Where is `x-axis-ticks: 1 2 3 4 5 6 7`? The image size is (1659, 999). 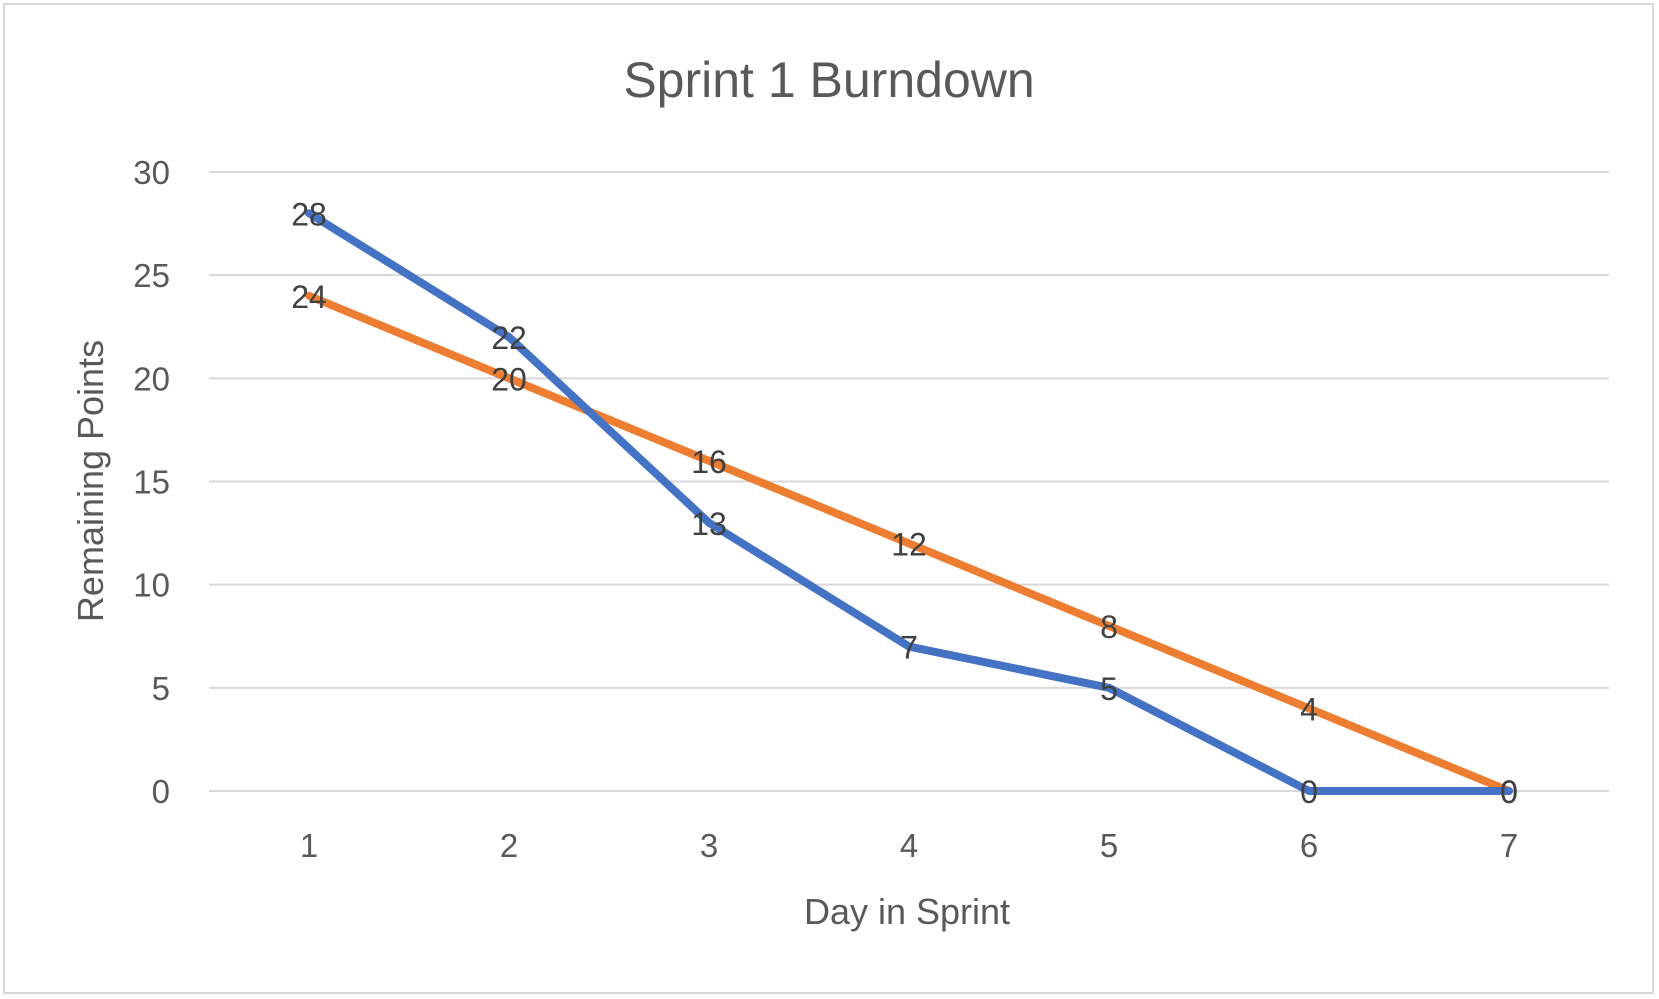
x-axis-ticks: 1 2 3 4 5 6 7 is located at coordinates (909, 845).